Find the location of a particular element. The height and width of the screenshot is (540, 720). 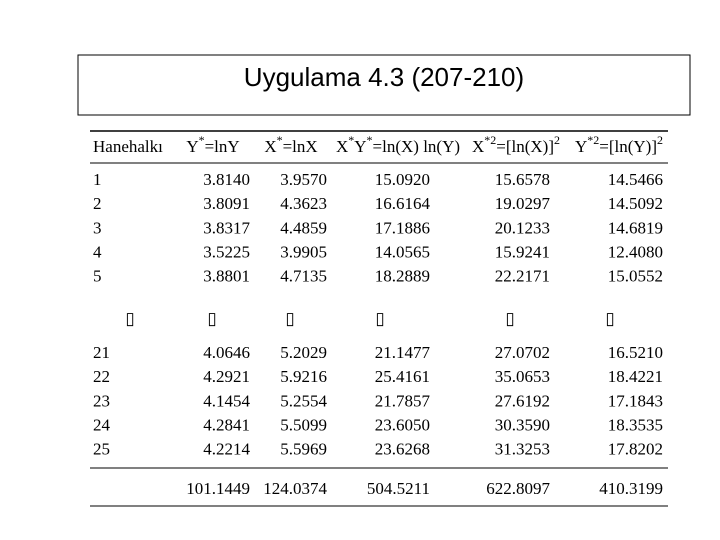

header-cell: X*2=[ln(X)]2 is located at coordinates (516, 144).